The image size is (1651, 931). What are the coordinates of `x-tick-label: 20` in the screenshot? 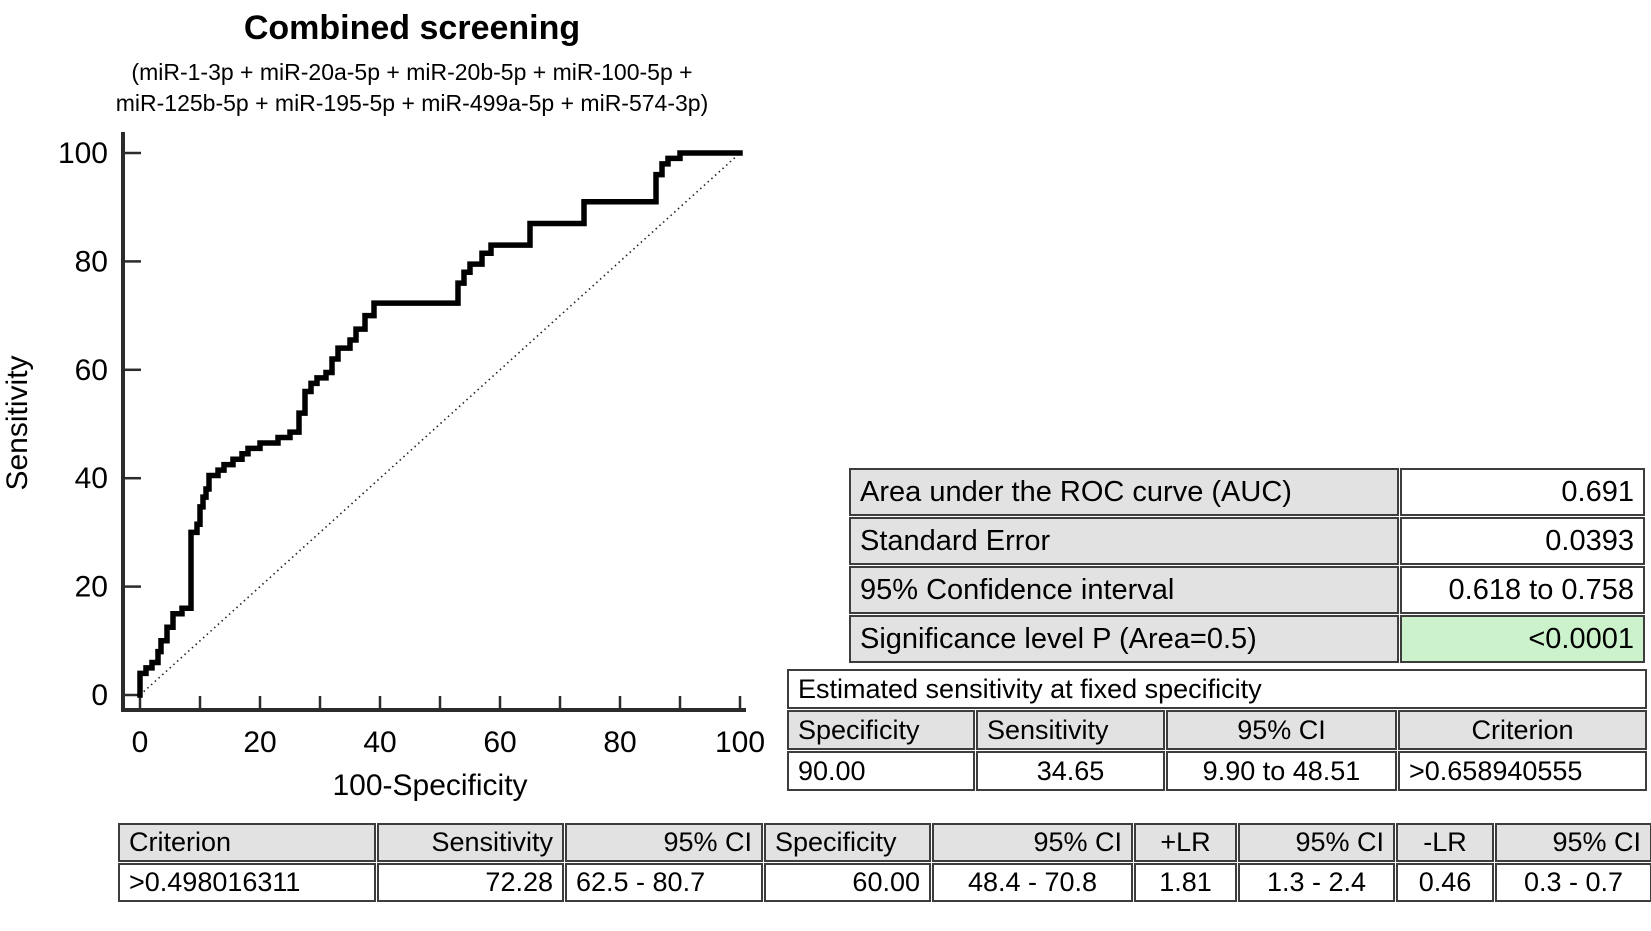 It's located at (259, 742).